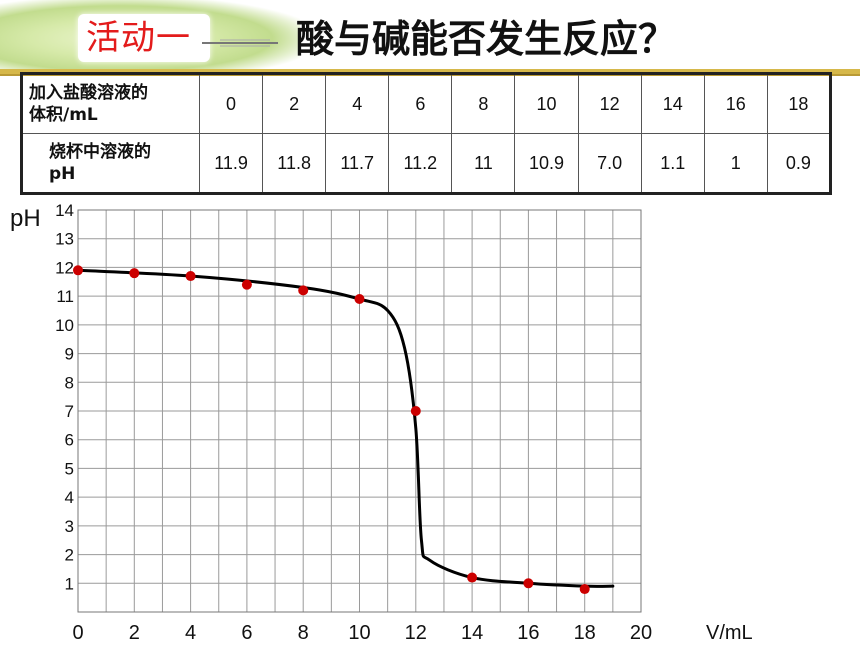 The width and height of the screenshot is (860, 645). I want to click on y-tick-label: 1, so click(69, 583).